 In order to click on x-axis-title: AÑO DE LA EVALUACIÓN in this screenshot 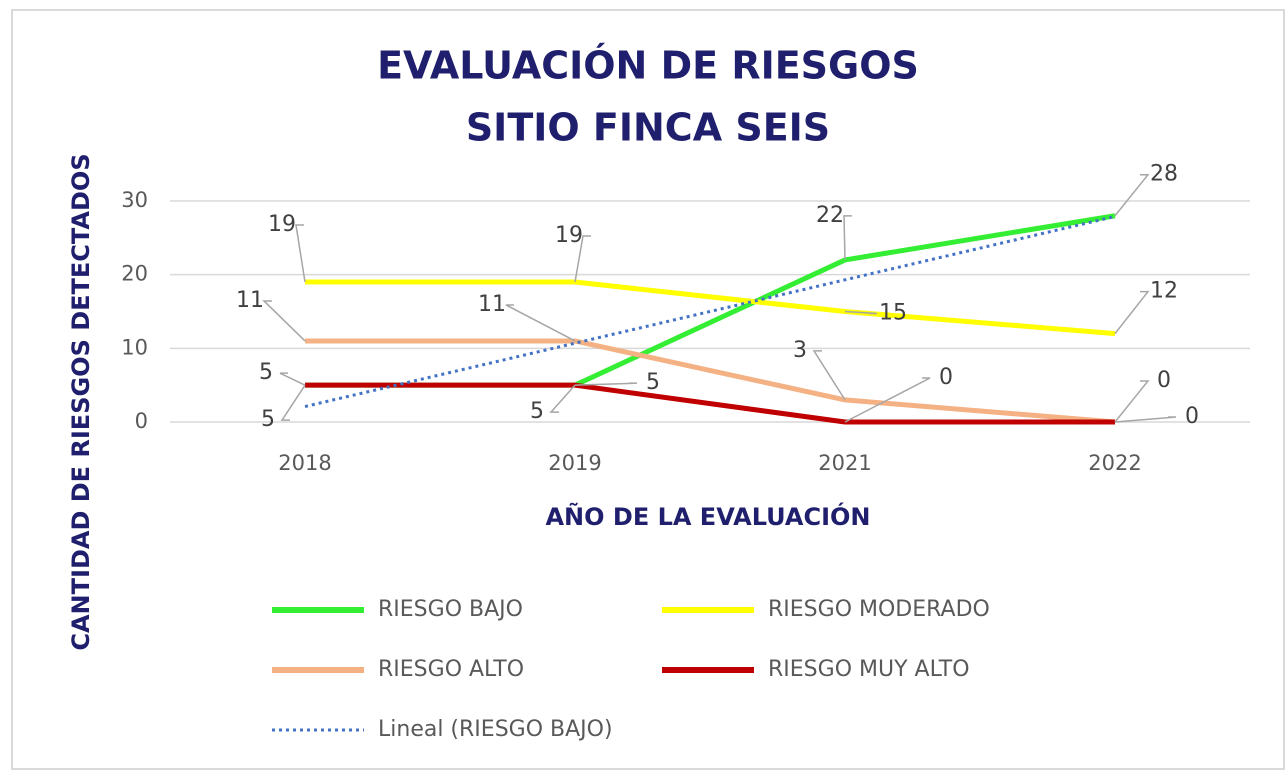, I will do `click(707, 516)`.